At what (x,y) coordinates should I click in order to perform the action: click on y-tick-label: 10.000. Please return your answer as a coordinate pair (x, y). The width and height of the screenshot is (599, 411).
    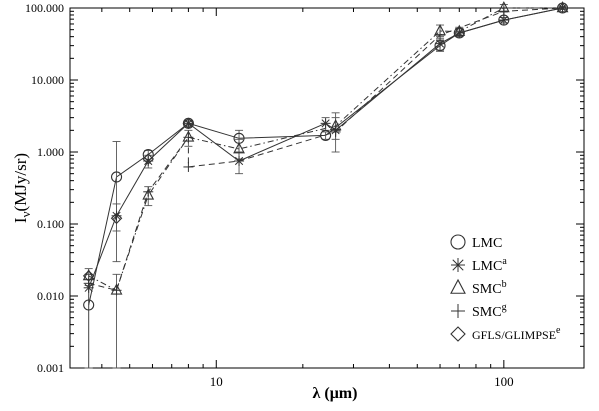
    Looking at the image, I should click on (47, 80).